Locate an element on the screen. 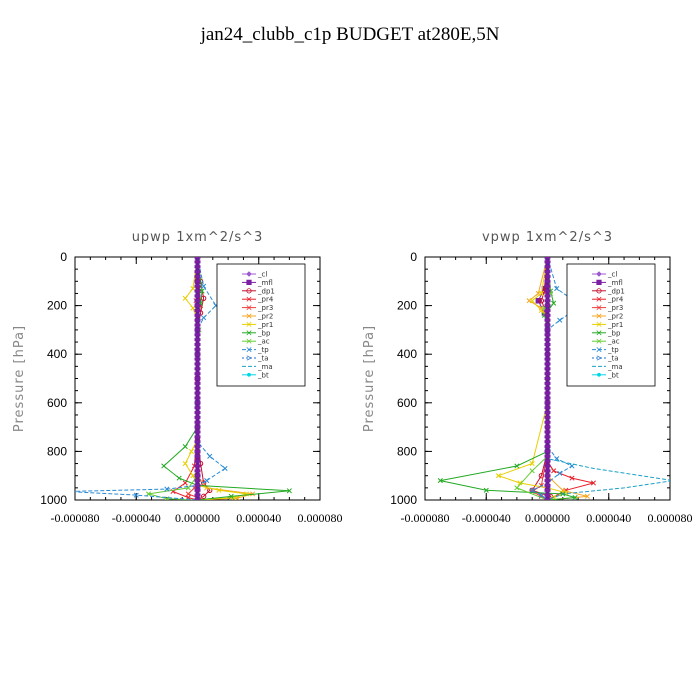 The width and height of the screenshot is (700, 700). legend-label: _ac is located at coordinates (263, 342).